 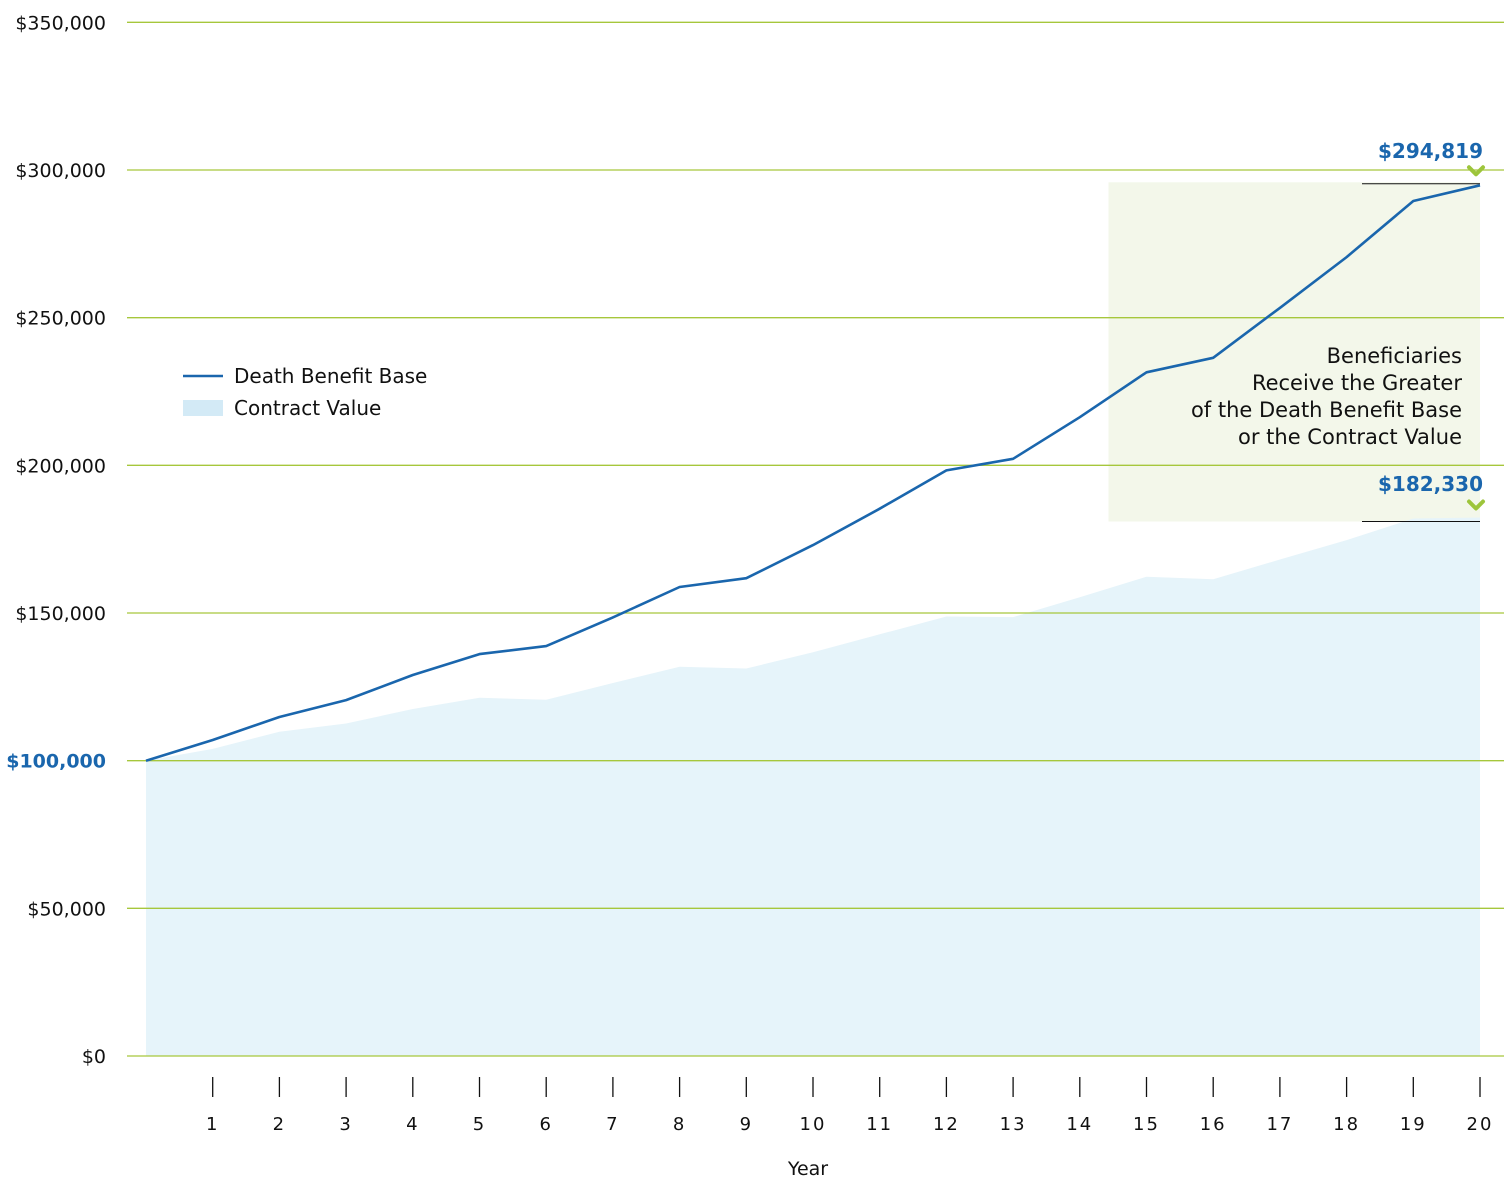 I want to click on end-value-label-contract-value: $182,330, so click(x=1430, y=484).